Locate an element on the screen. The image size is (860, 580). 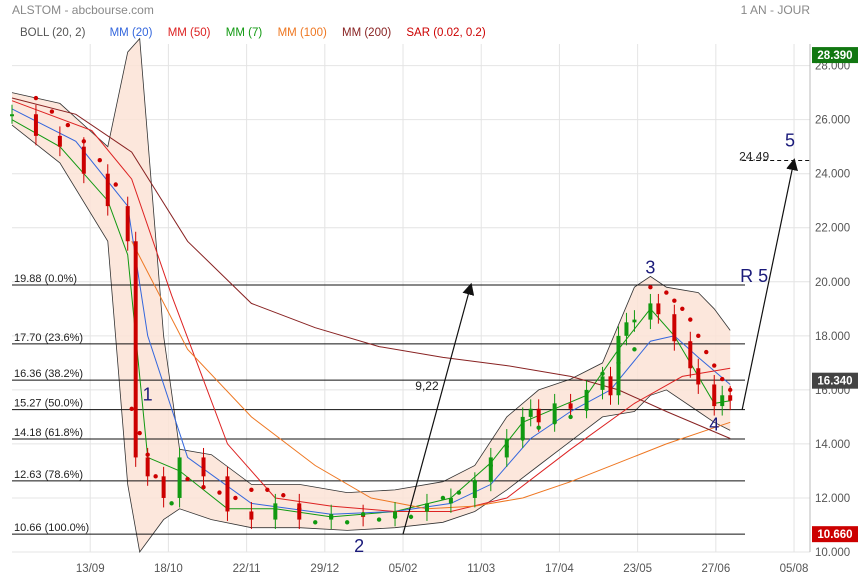
x-tick-label: 11/03 is located at coordinates (481, 569).